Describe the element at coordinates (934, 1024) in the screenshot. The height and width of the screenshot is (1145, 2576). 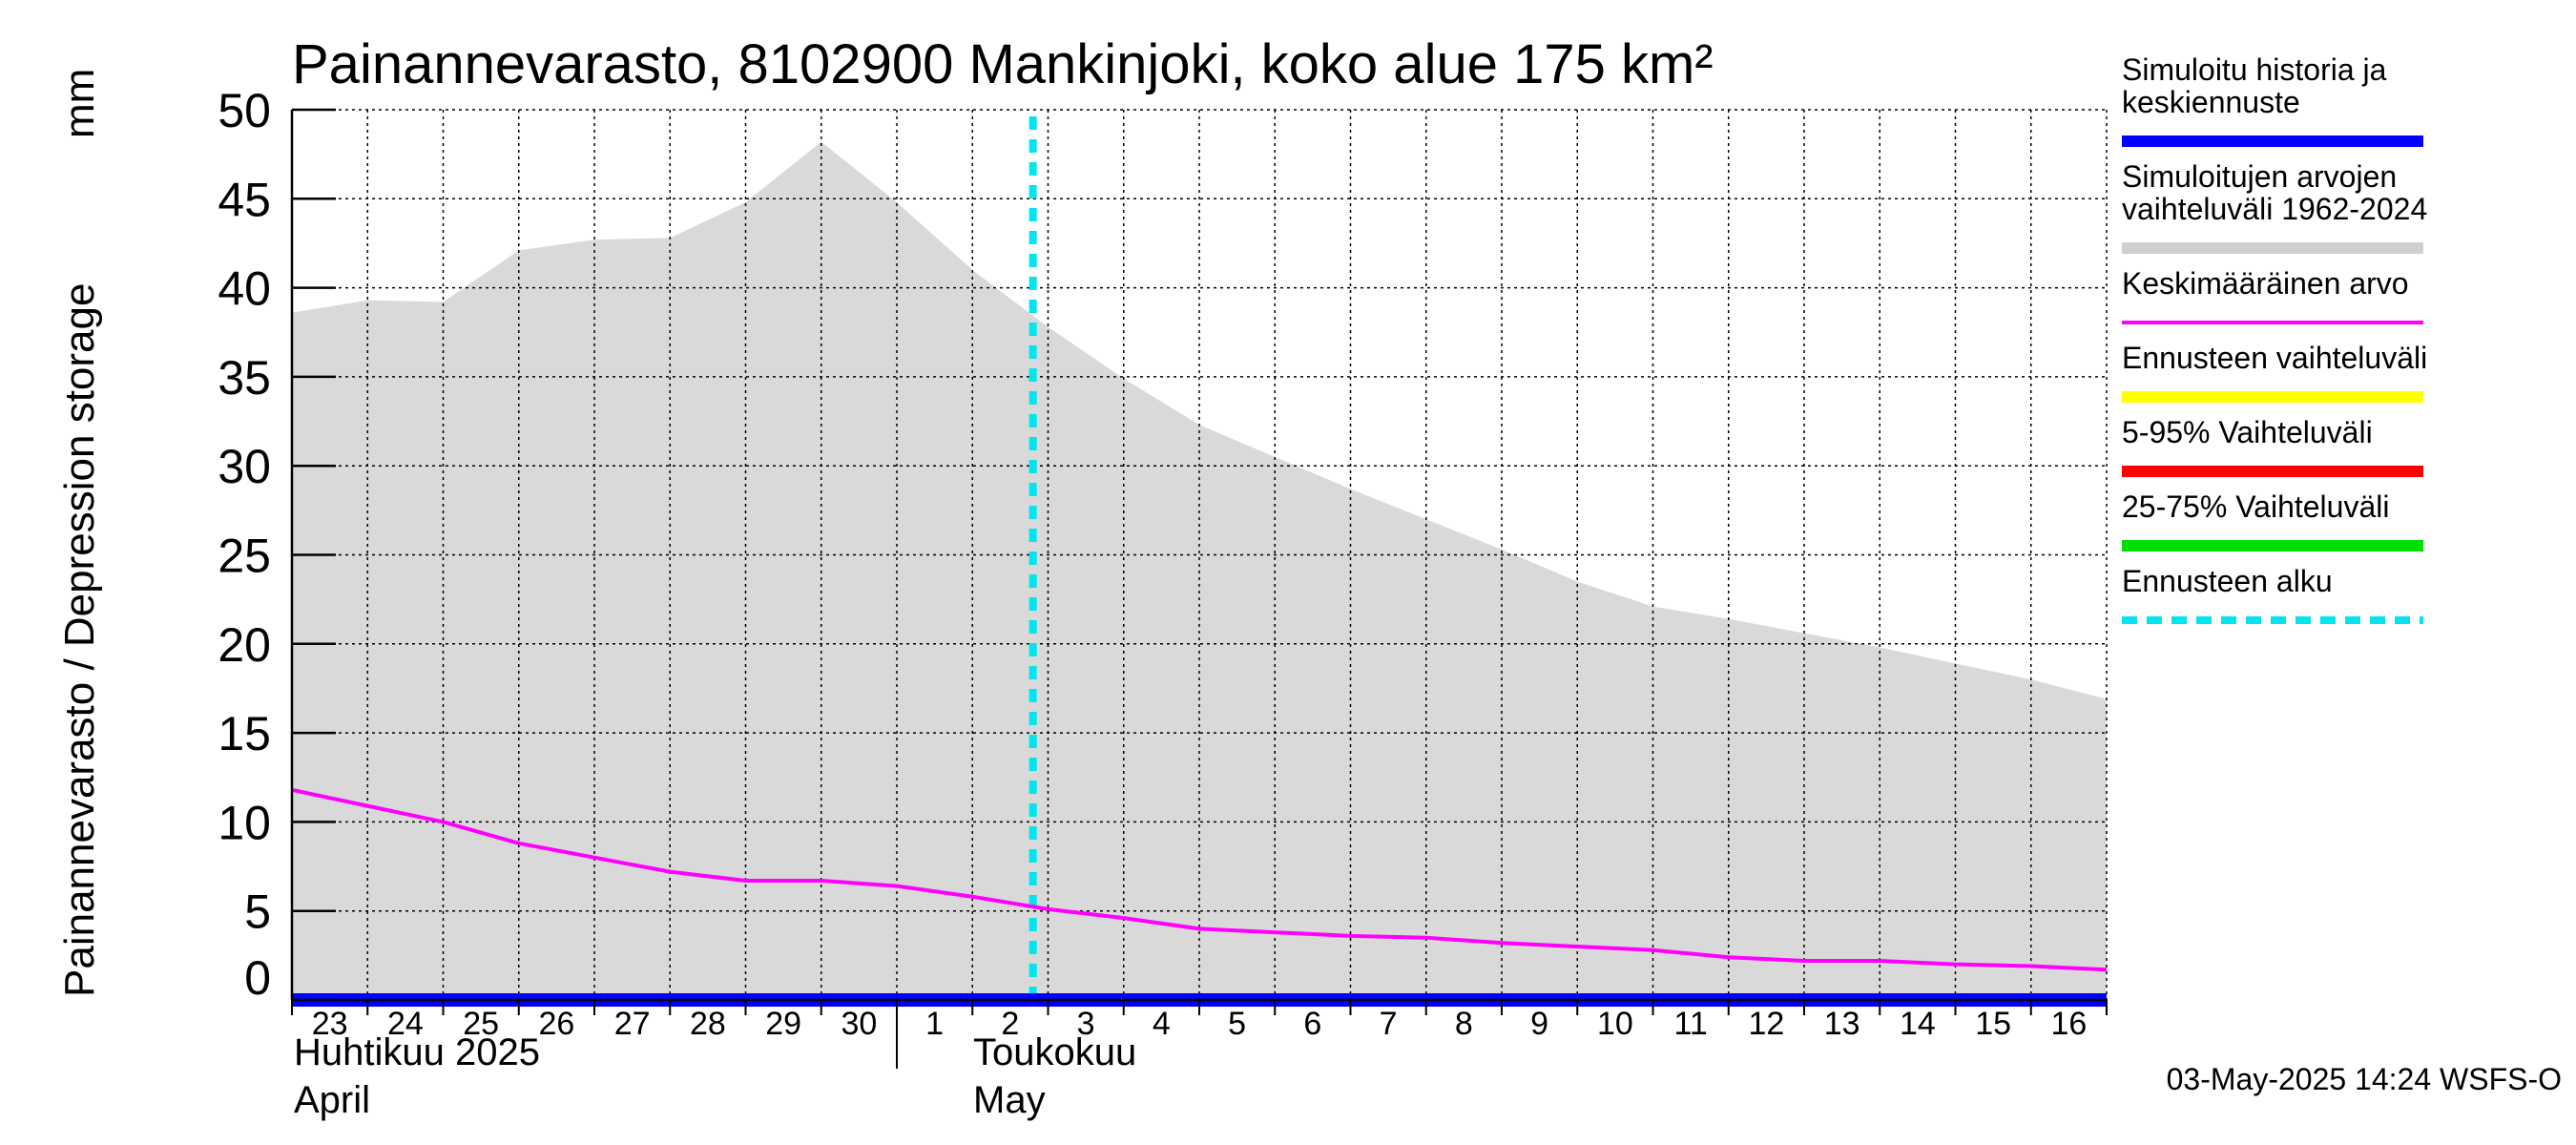
I see `x-tick-label: 1` at that location.